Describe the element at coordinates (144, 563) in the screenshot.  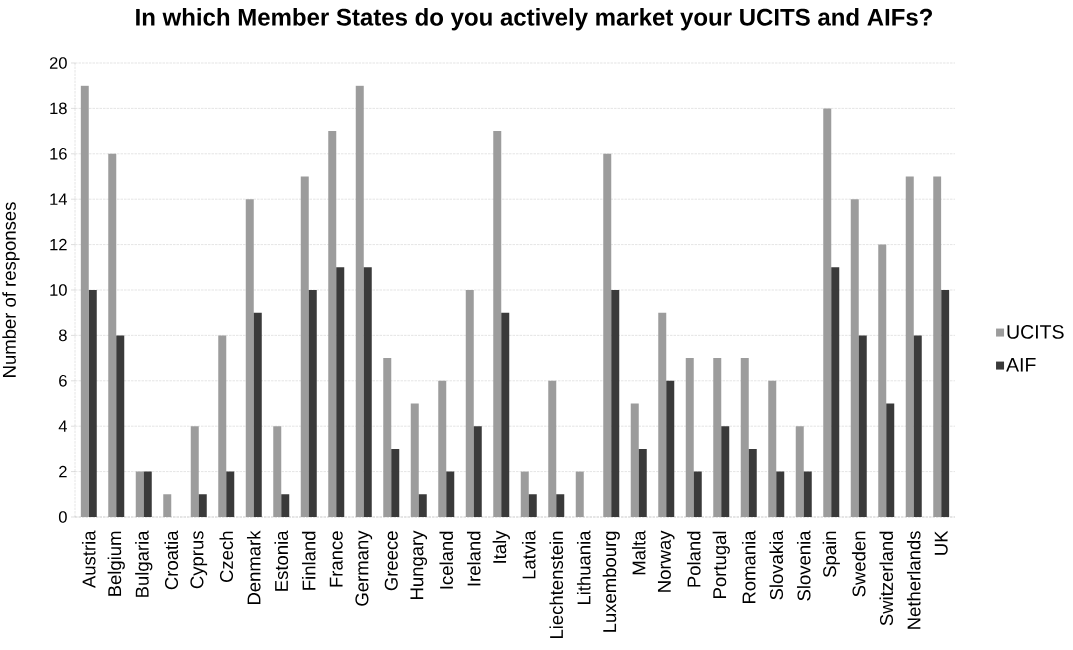
I see `x-tick-label: Bulgaria` at that location.